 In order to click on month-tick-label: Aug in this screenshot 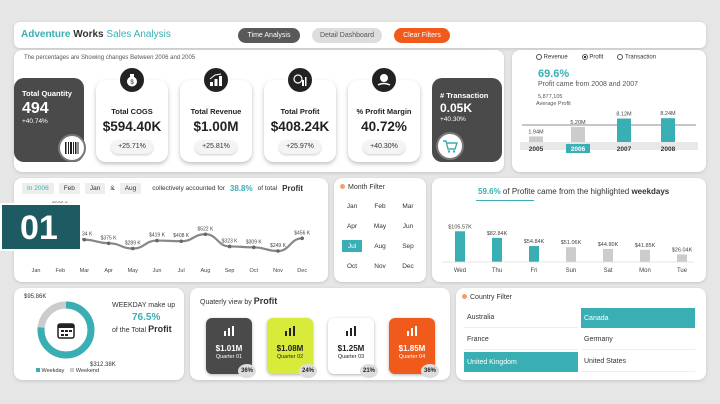, I will do `click(206, 271)`.